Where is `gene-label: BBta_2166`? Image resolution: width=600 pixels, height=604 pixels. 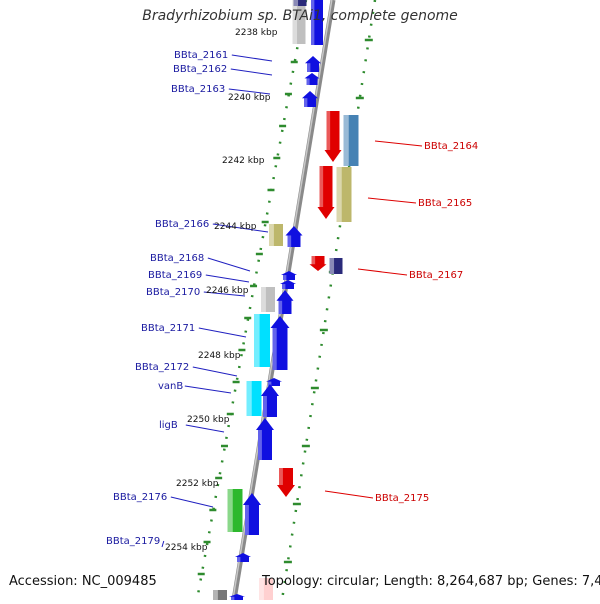
gene-label: BBta_2166 is located at coordinates (182, 224).